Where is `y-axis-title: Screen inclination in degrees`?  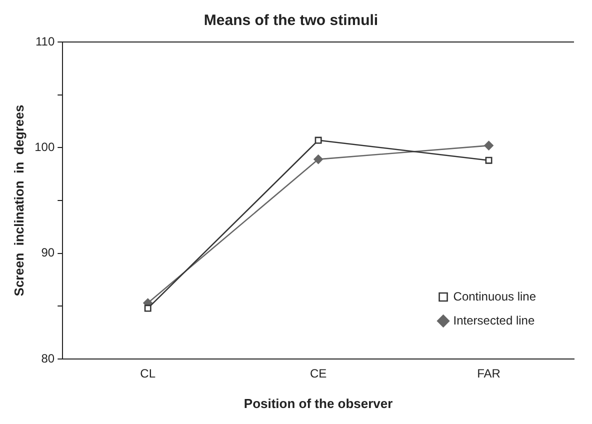
y-axis-title: Screen inclination in degrees is located at coordinates (18, 200).